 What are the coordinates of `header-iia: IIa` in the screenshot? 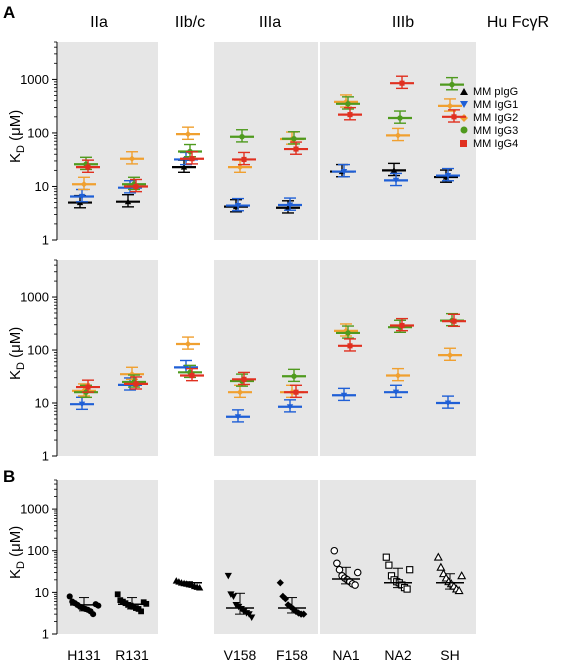 It's located at (99, 22).